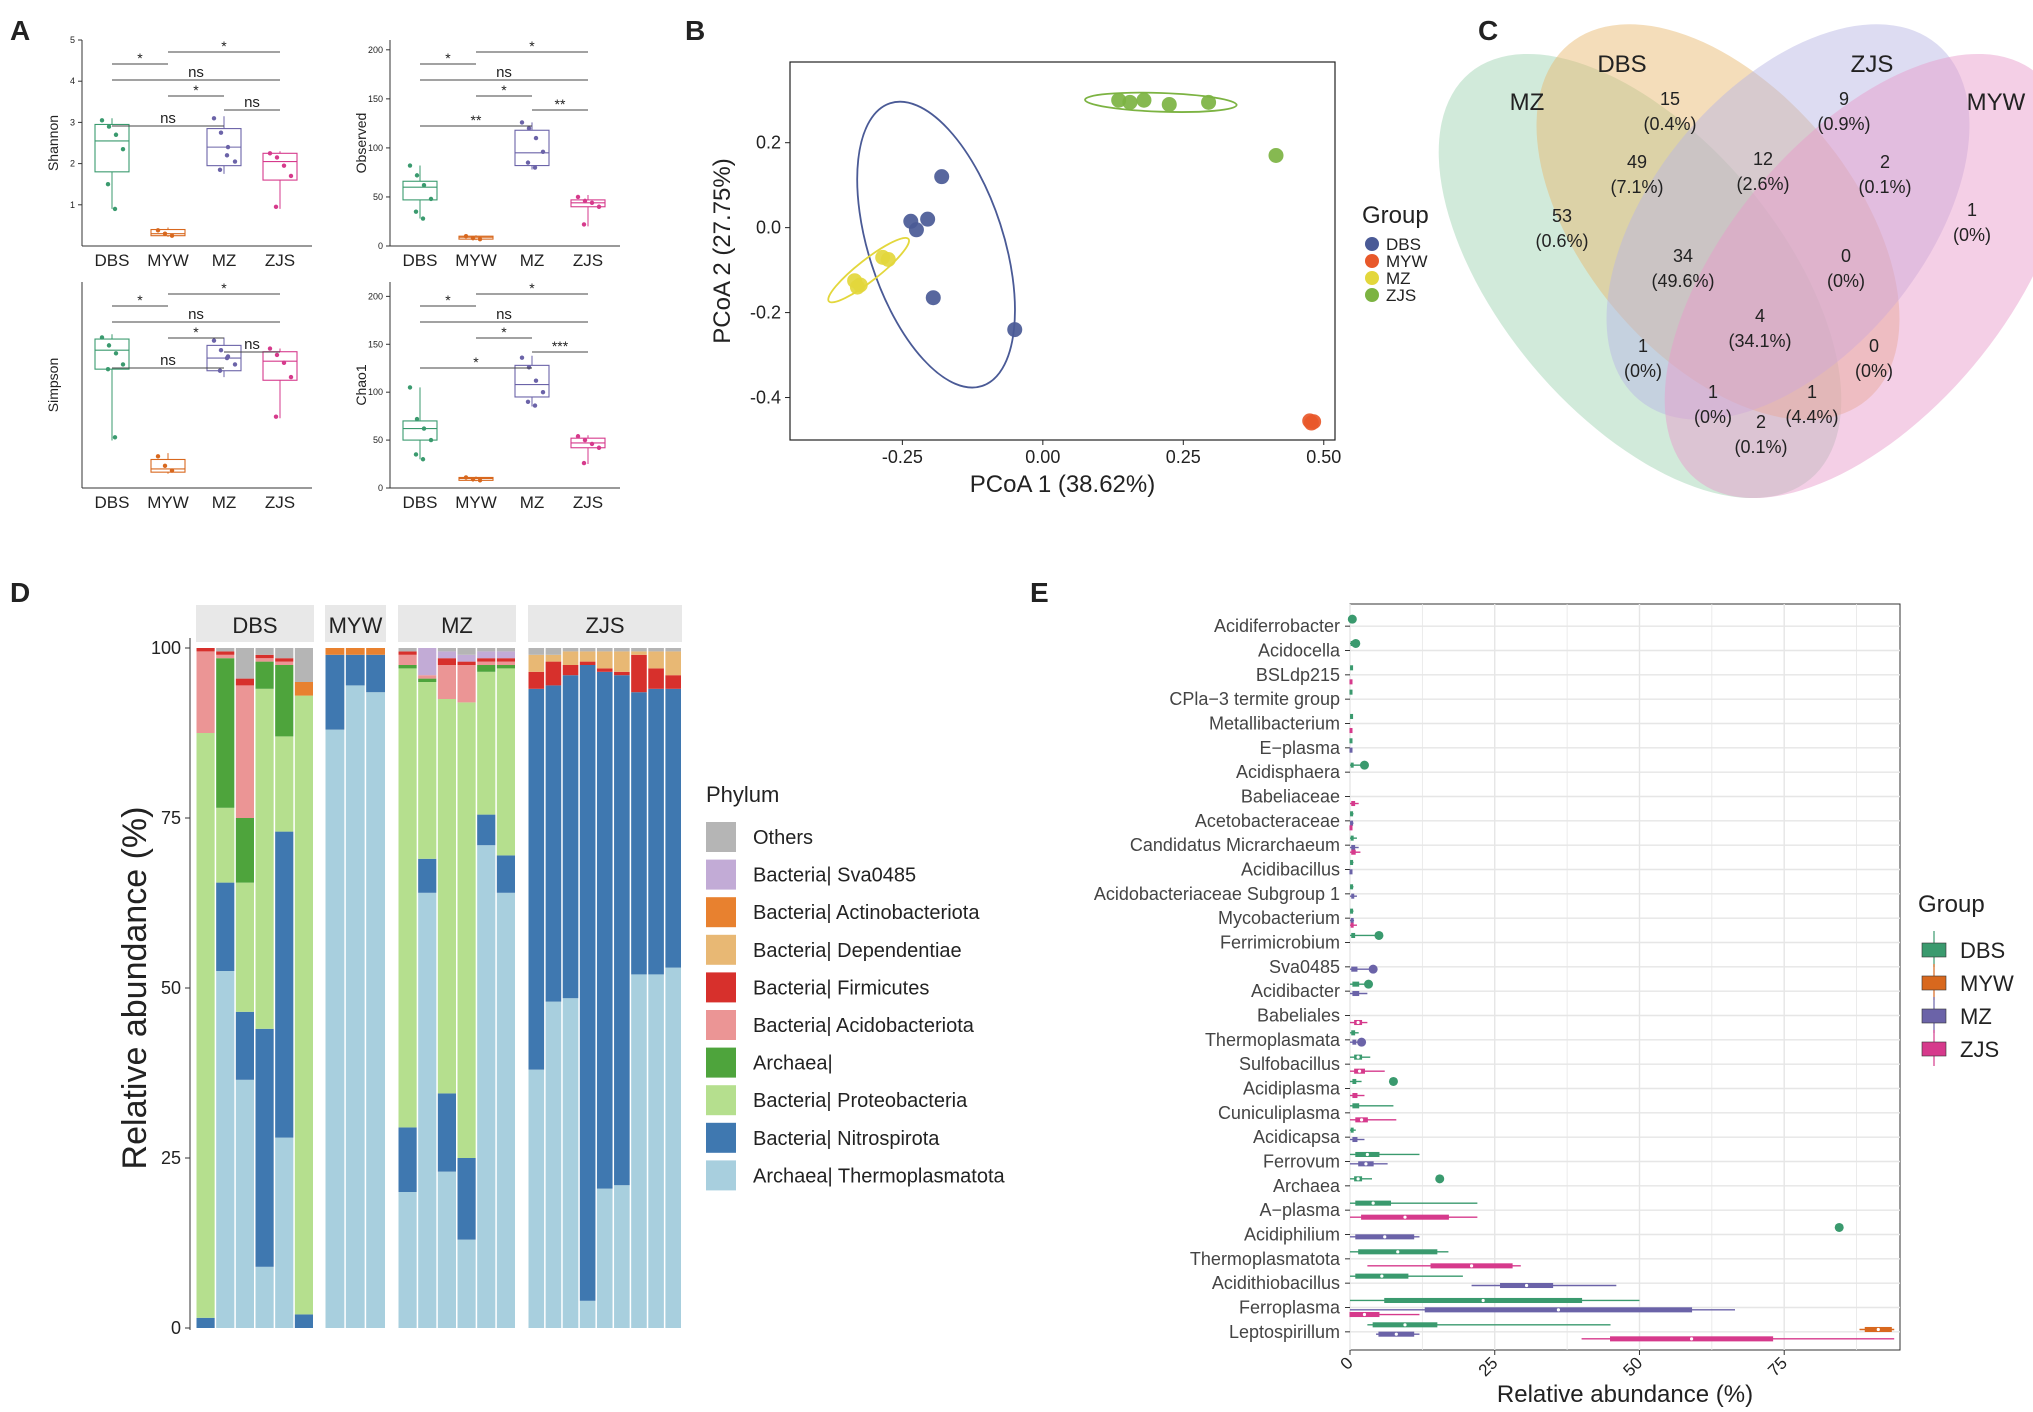 The image size is (2033, 1412). What do you see at coordinates (375, 99) in the screenshot?
I see `y-tick-label: 150` at bounding box center [375, 99].